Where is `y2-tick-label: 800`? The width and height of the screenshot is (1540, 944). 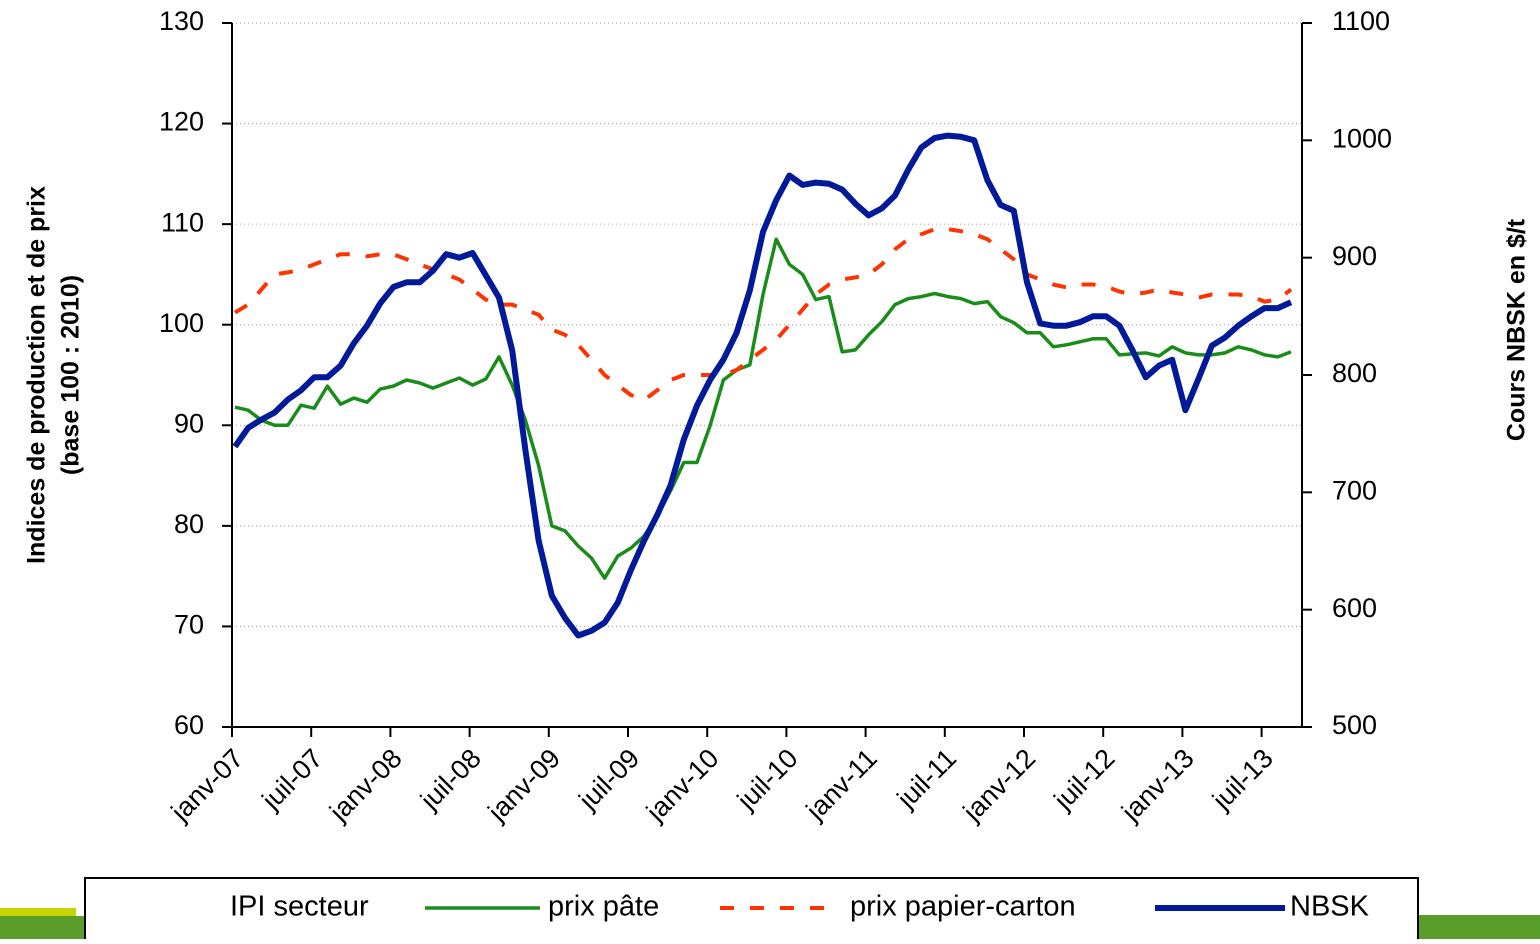
y2-tick-label: 800 is located at coordinates (1354, 373).